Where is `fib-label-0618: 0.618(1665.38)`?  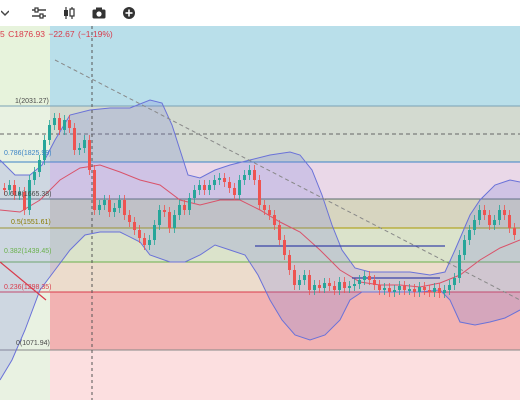 fib-label-0618: 0.618(1665.38) is located at coordinates (28, 194).